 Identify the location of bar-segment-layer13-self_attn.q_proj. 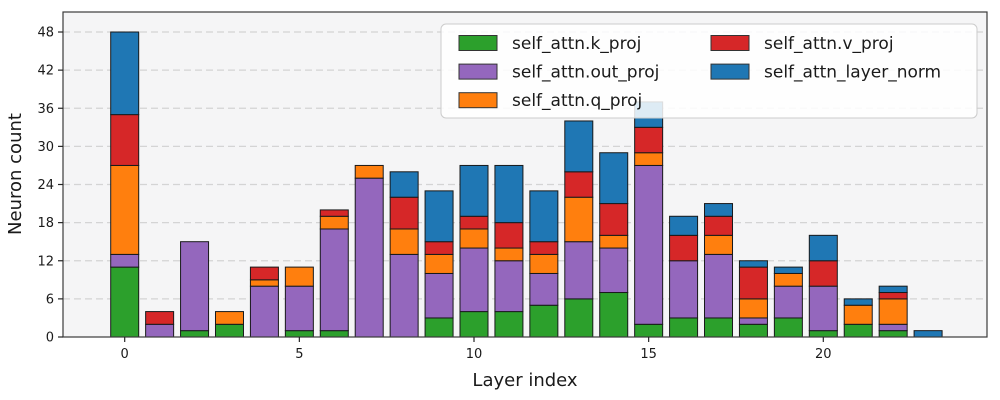
(579, 219).